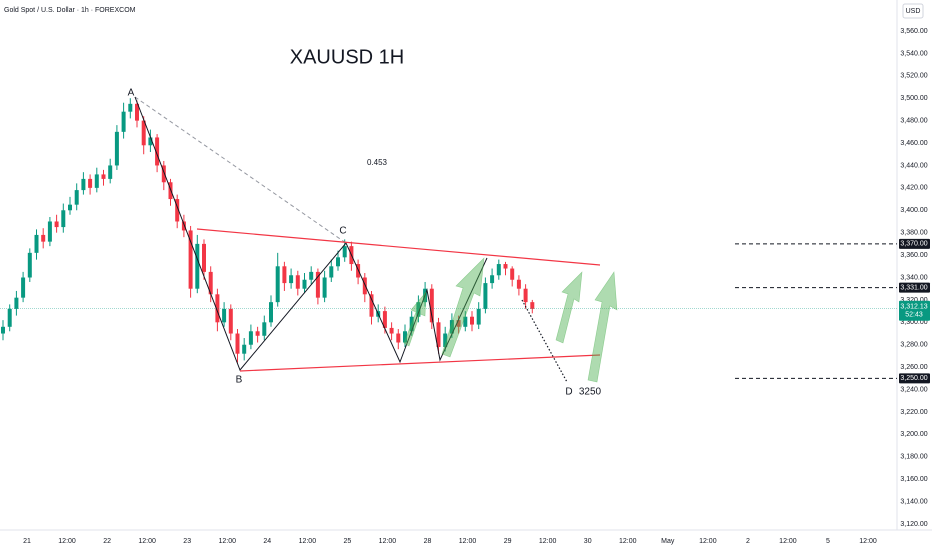  I want to click on x-tick-label: 2, so click(748, 541).